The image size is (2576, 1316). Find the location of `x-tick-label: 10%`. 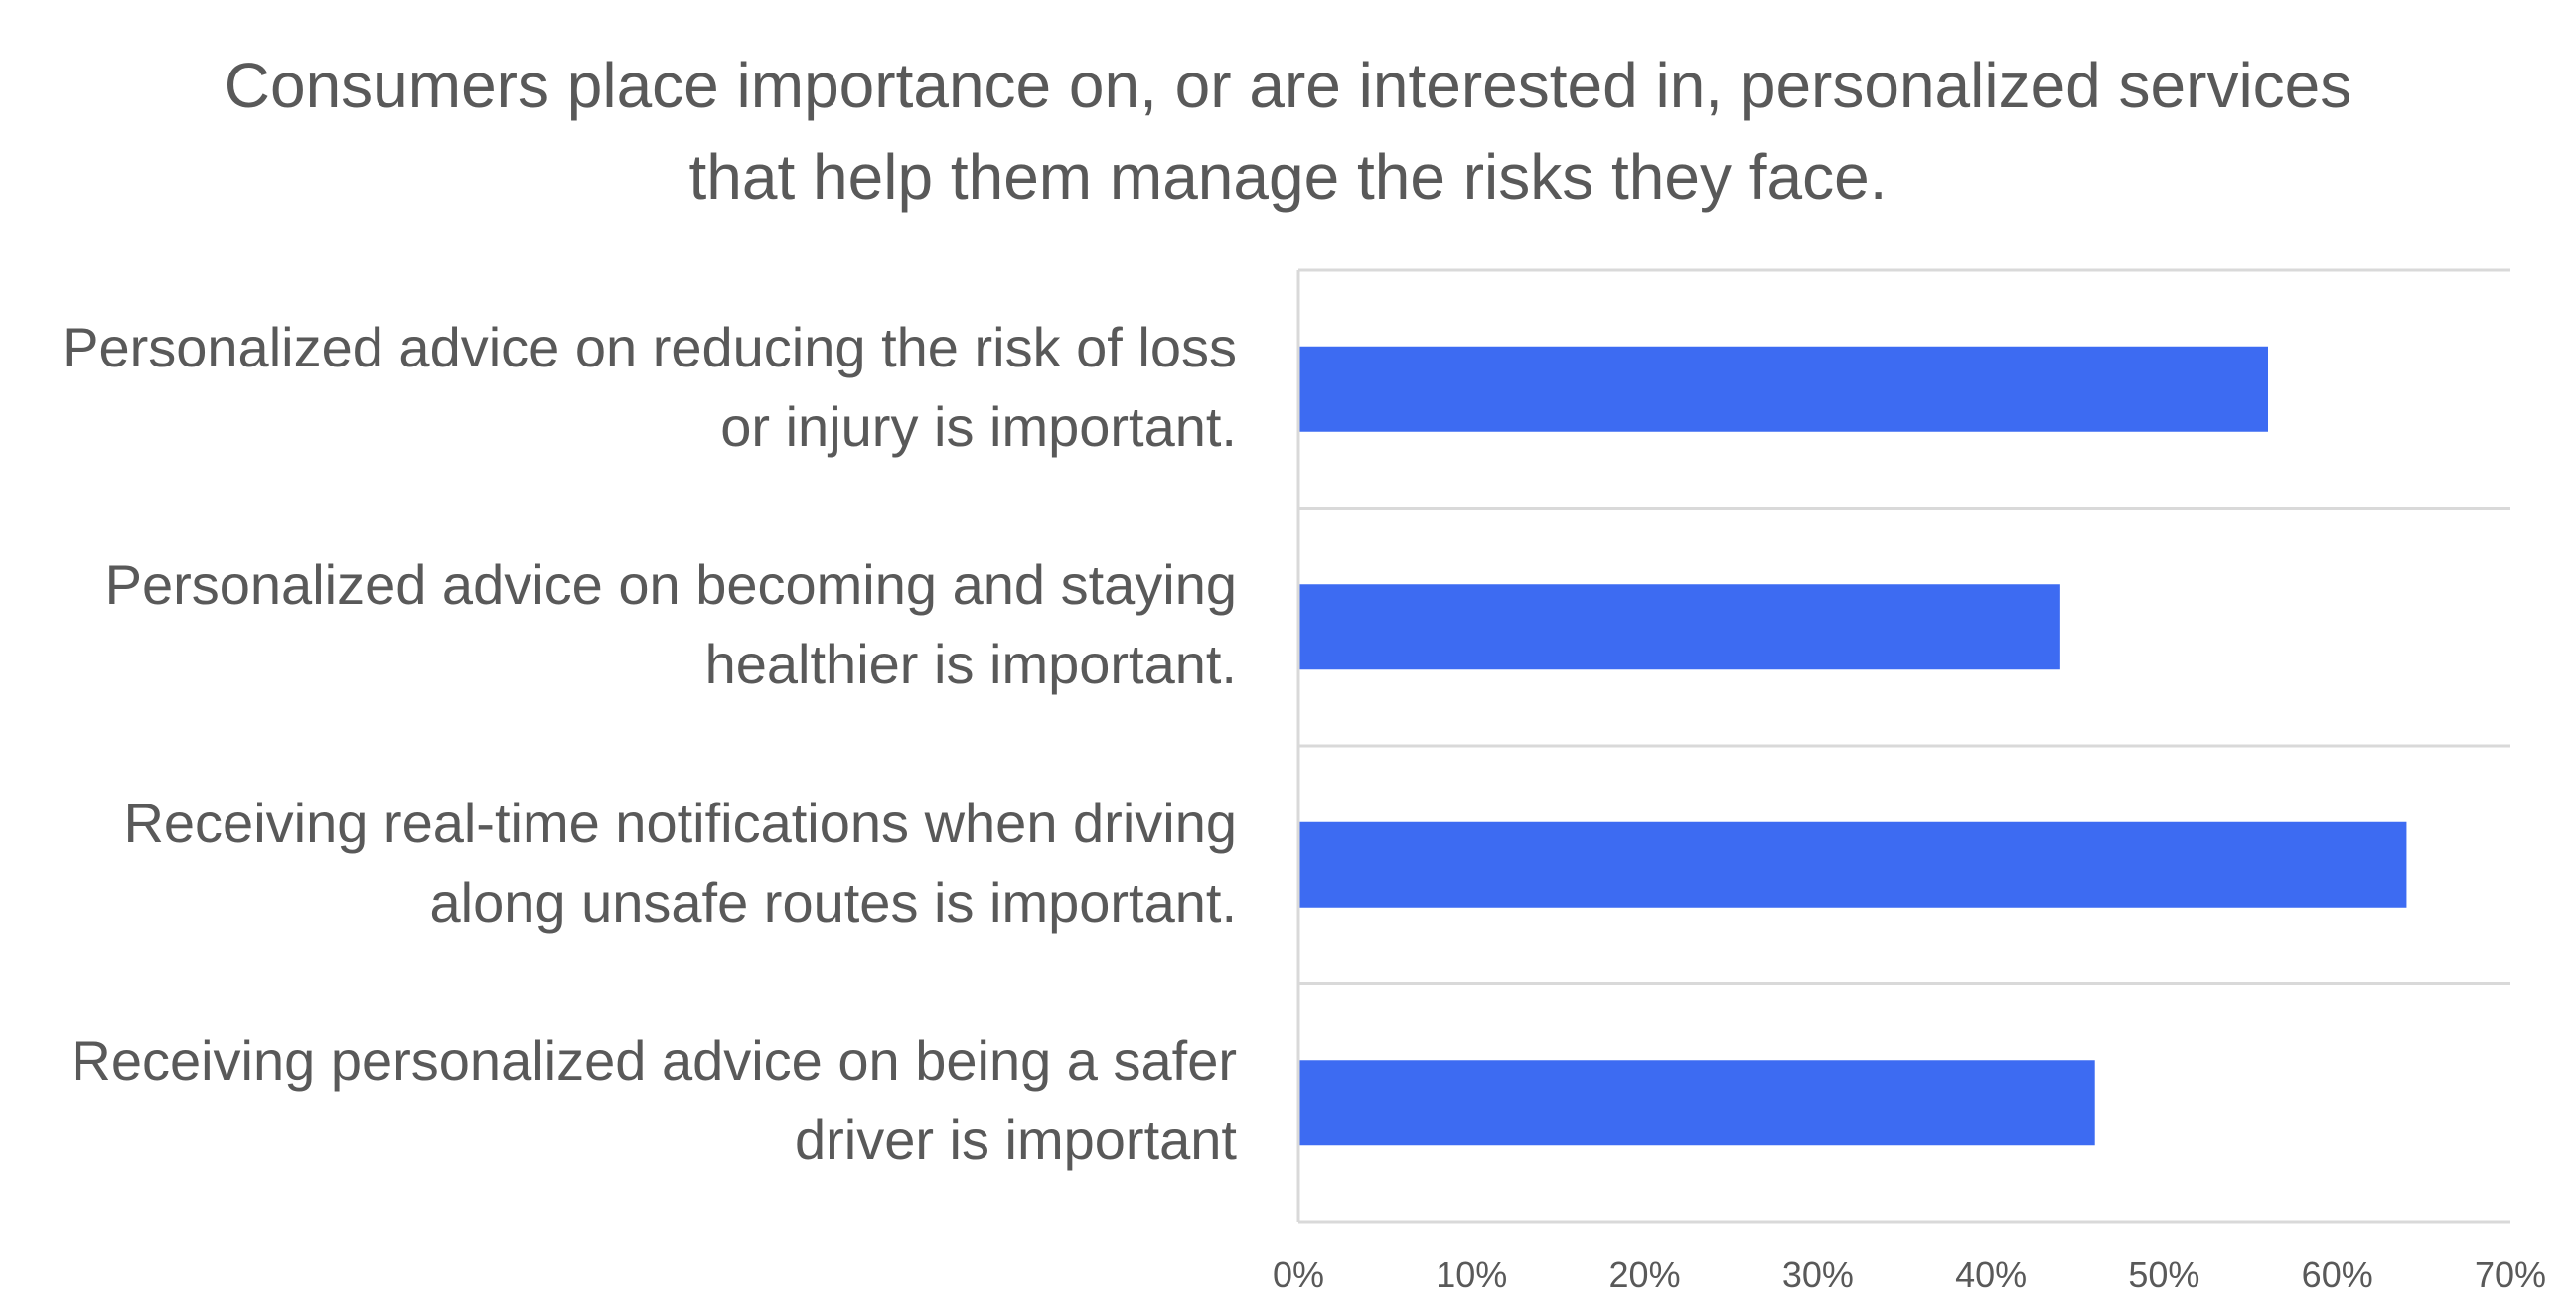

x-tick-label: 10% is located at coordinates (1471, 1274).